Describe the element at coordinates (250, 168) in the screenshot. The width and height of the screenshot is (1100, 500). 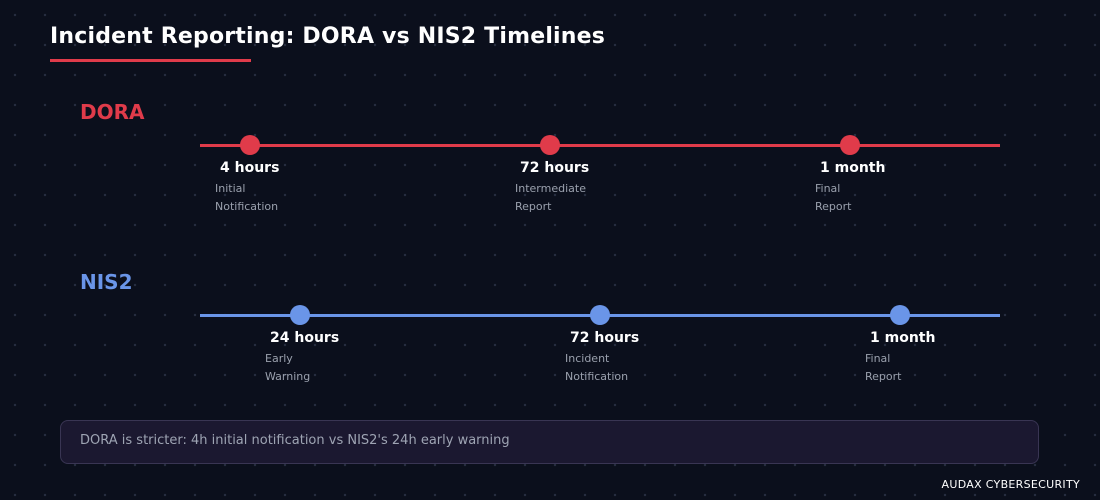
I see `milestone-time: 4 hours` at that location.